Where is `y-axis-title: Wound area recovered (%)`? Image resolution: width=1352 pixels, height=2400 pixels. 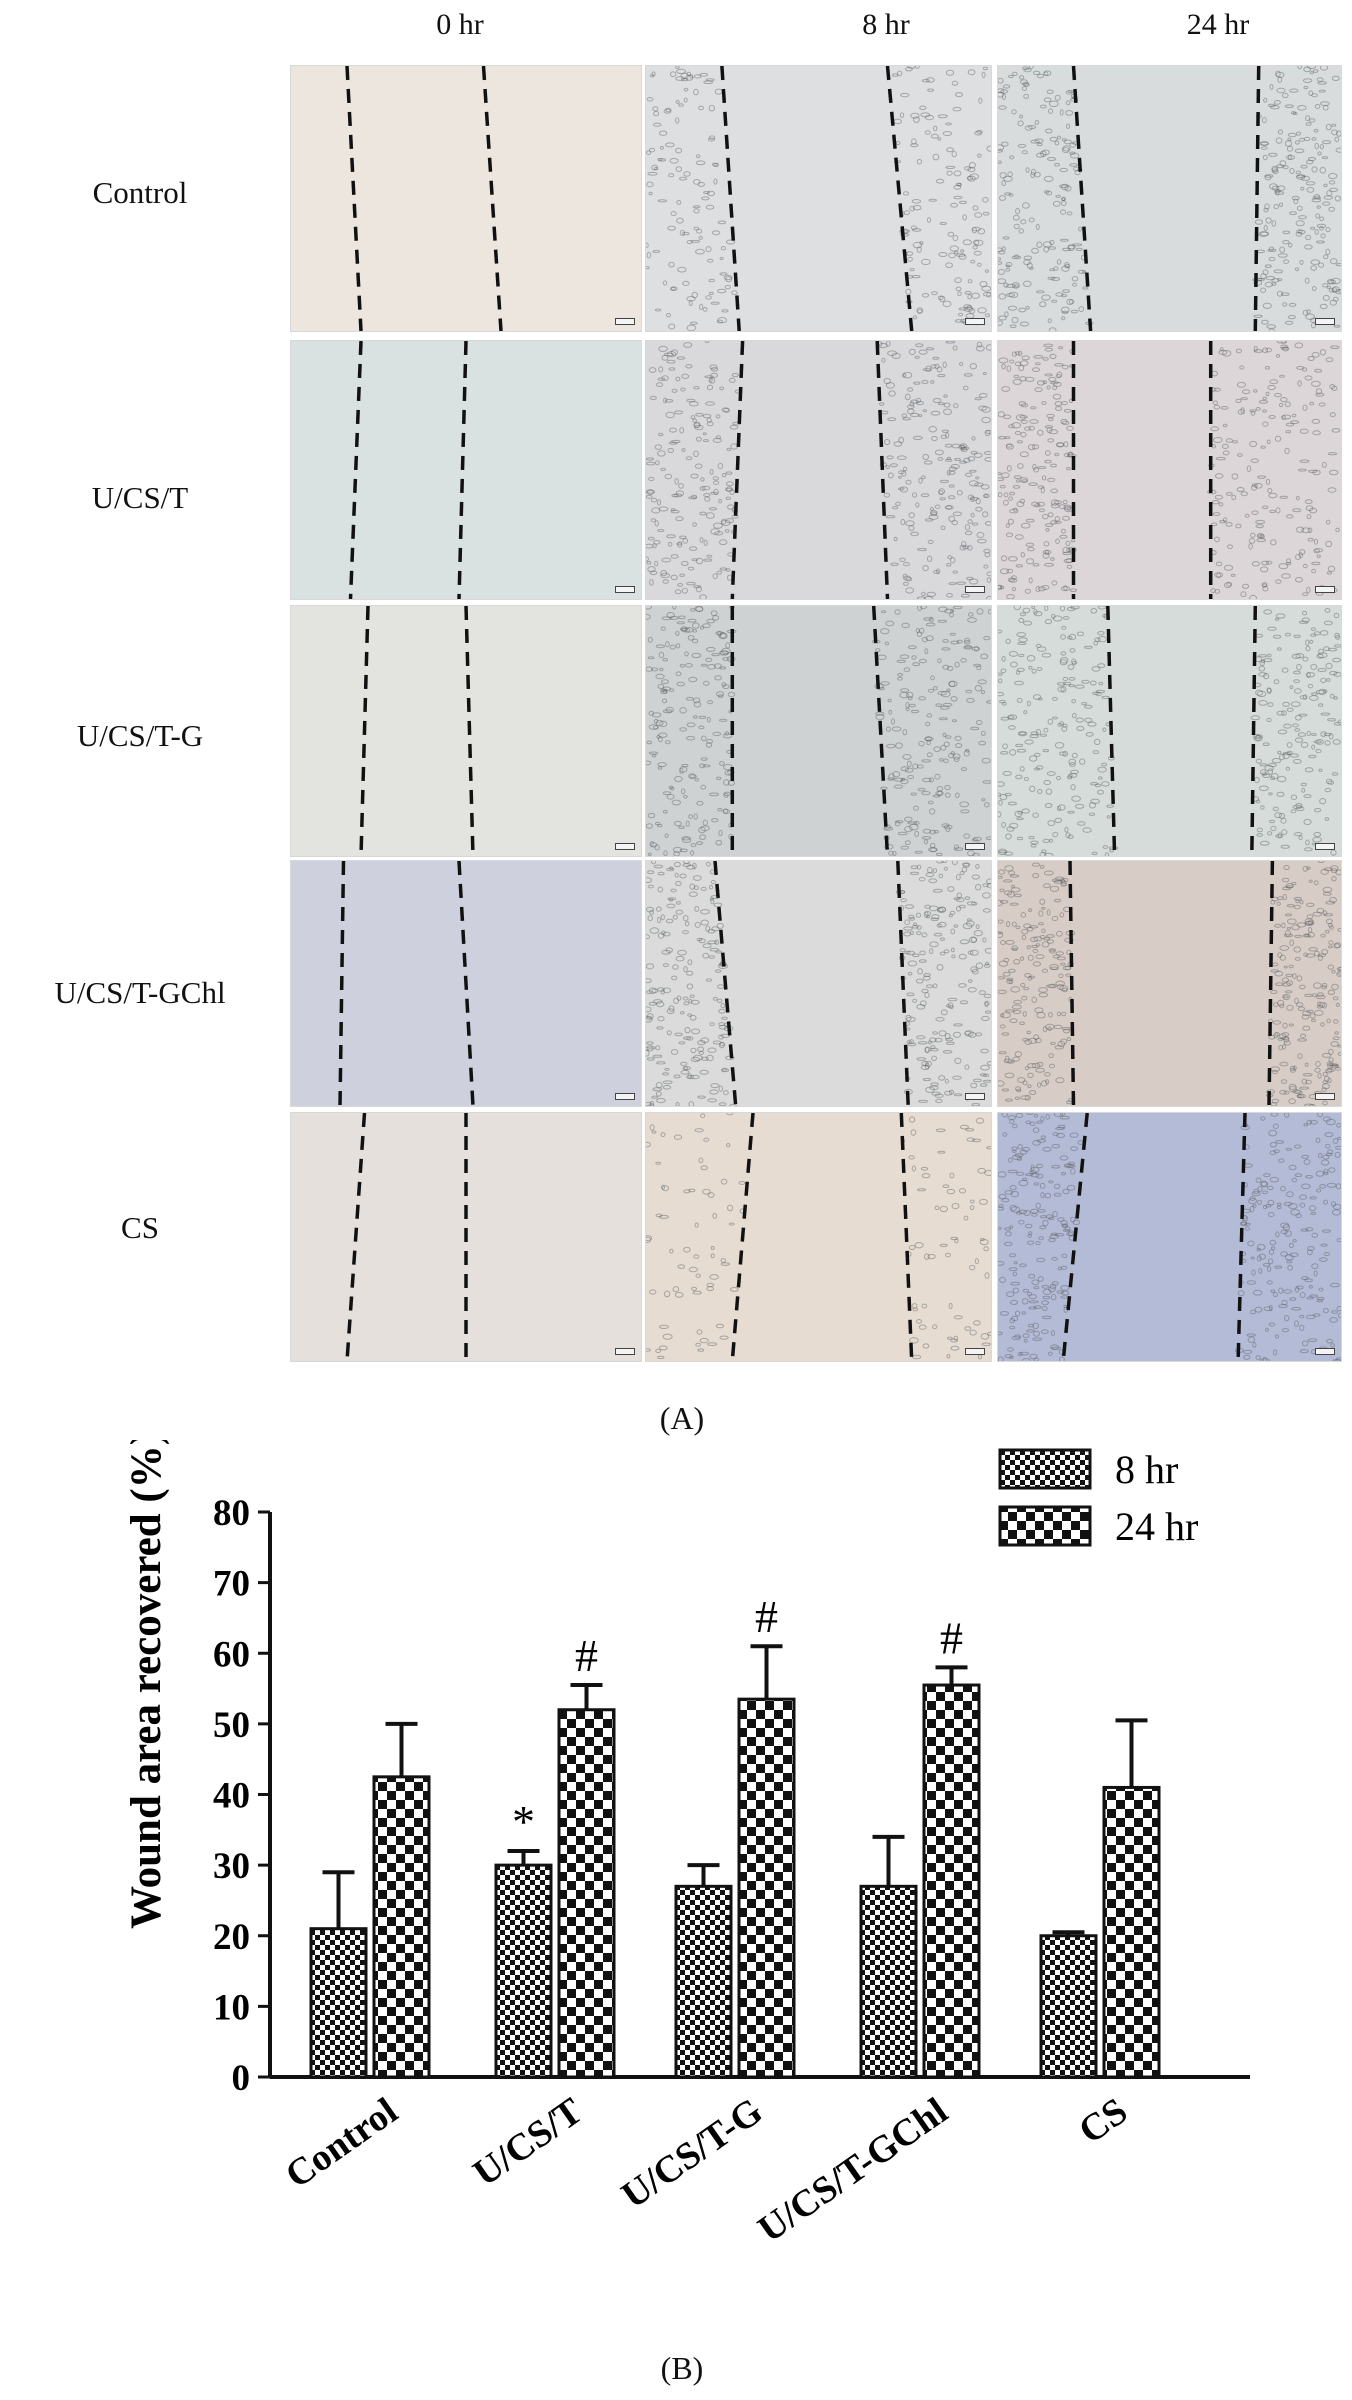 y-axis-title: Wound area recovered (%) is located at coordinates (146, 1684).